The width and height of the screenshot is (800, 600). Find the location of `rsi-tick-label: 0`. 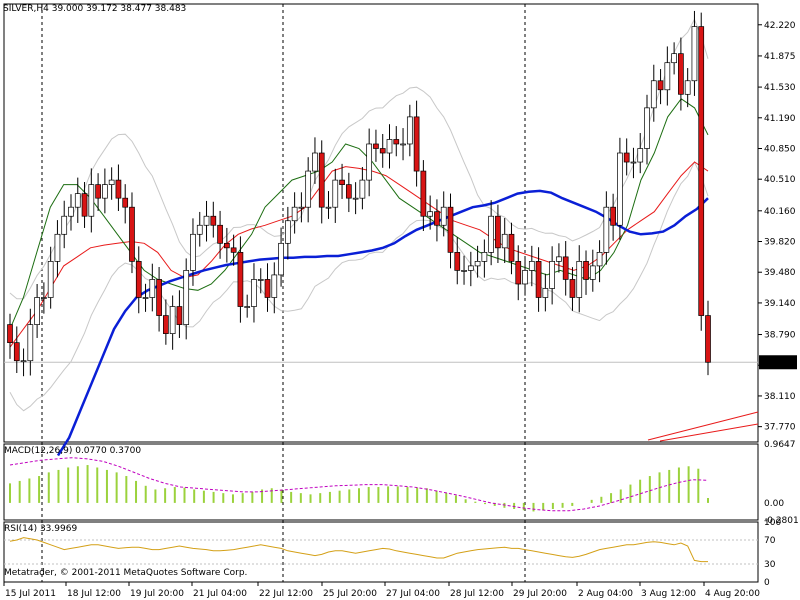

rsi-tick-label: 0 is located at coordinates (767, 583).